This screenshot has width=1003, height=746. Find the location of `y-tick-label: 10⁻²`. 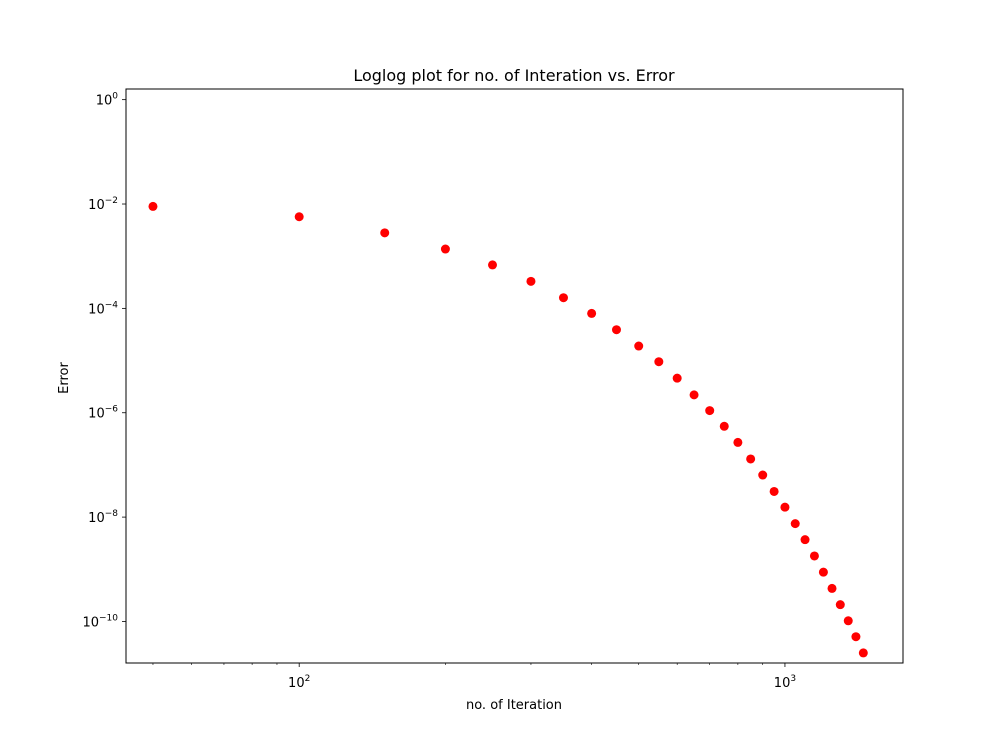

y-tick-label: 10⁻² is located at coordinates (103, 204).